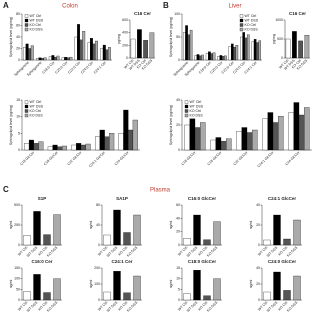 The image size is (320, 320). What do you see at coordinates (17, 268) in the screenshot?
I see `y-tick-label: 150` at bounding box center [17, 268].